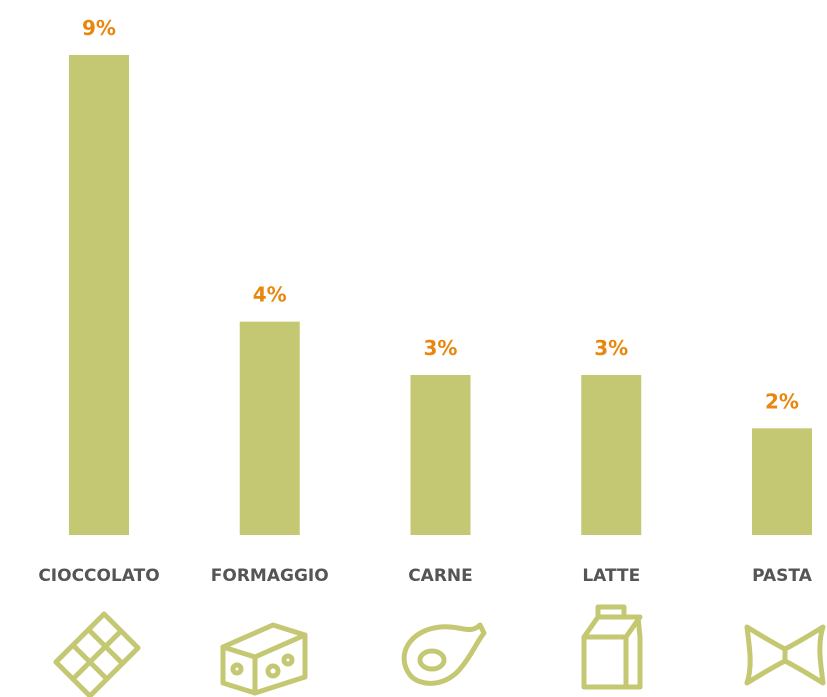 The image size is (827, 697). What do you see at coordinates (782, 576) in the screenshot?
I see `category-label: PASTA` at bounding box center [782, 576].